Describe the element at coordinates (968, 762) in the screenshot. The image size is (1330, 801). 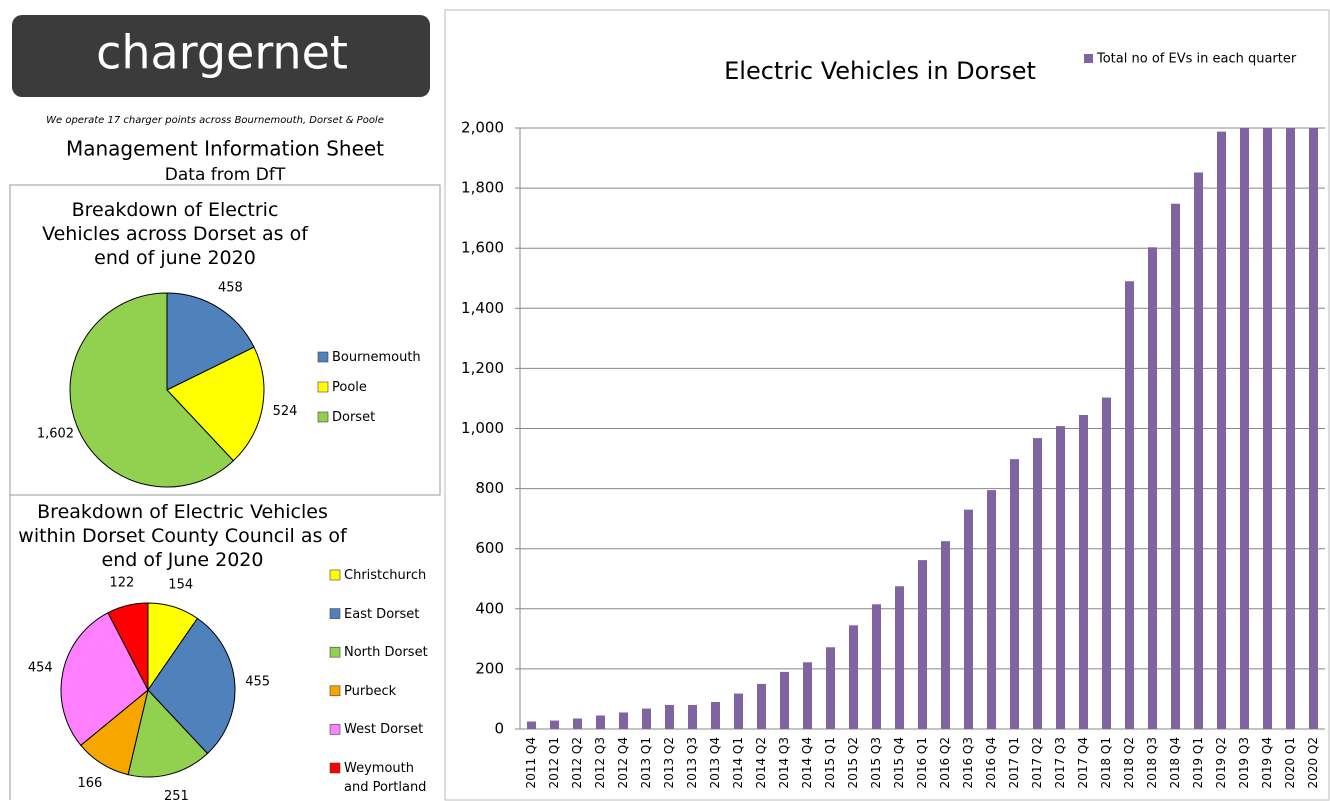
I see `x-tick-label: 2016 Q3` at that location.